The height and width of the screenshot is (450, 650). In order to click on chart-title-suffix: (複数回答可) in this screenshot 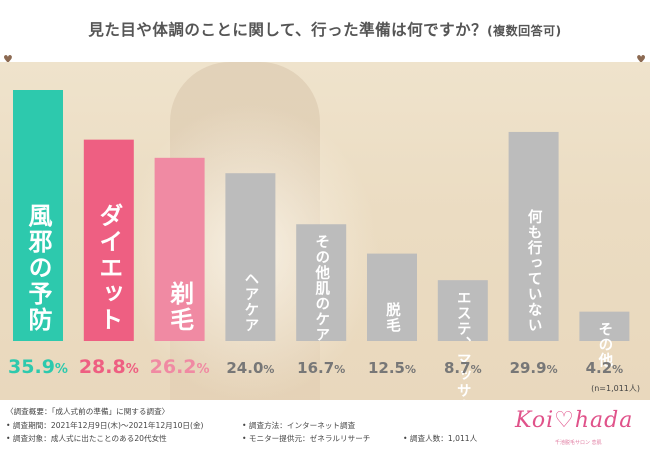, I will do `click(524, 31)`.